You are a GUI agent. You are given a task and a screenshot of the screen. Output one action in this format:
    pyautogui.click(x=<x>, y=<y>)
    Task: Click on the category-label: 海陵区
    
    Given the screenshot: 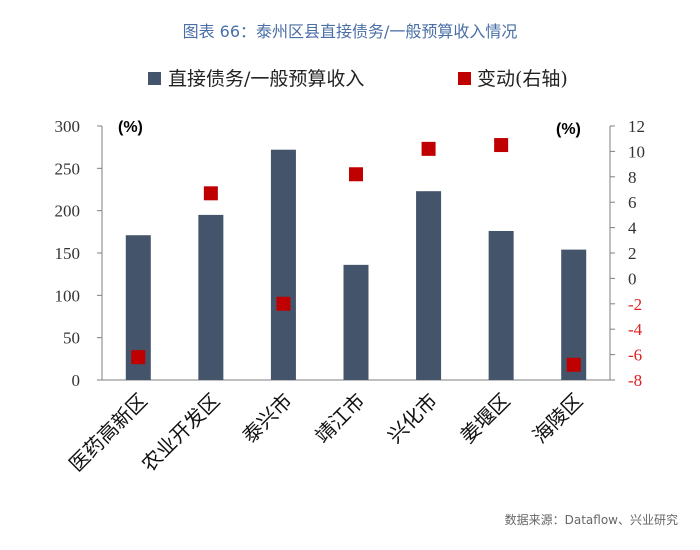 What is the action you would take?
    pyautogui.click(x=557, y=418)
    